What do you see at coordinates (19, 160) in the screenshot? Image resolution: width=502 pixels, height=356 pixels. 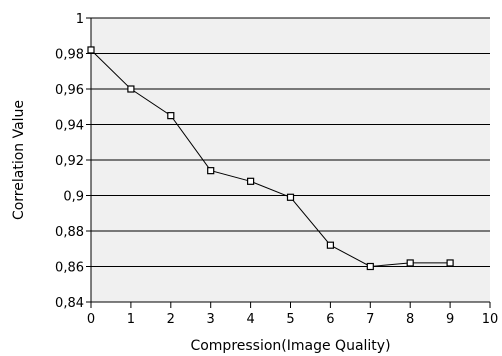 I see `y-axis-label: Correlation Value` at bounding box center [19, 160].